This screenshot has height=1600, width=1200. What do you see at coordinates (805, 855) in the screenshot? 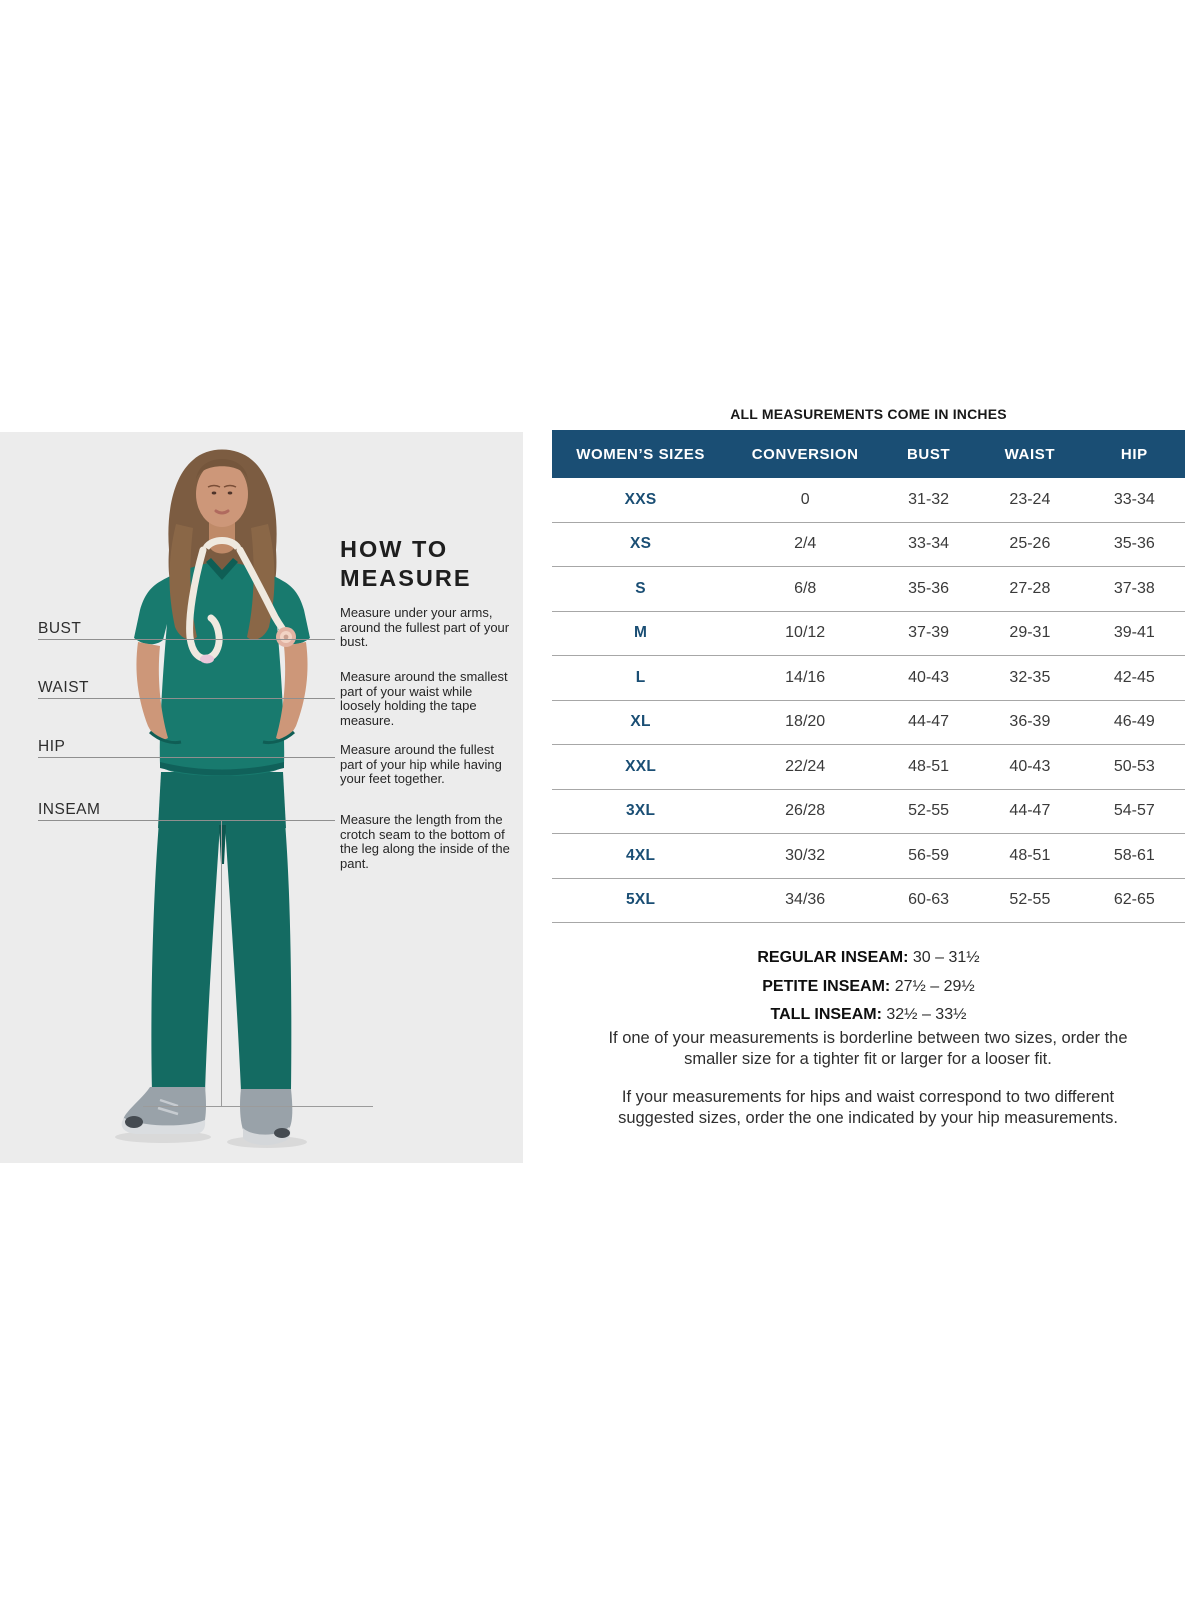
I see `conversion-cell: 30/32` at bounding box center [805, 855].